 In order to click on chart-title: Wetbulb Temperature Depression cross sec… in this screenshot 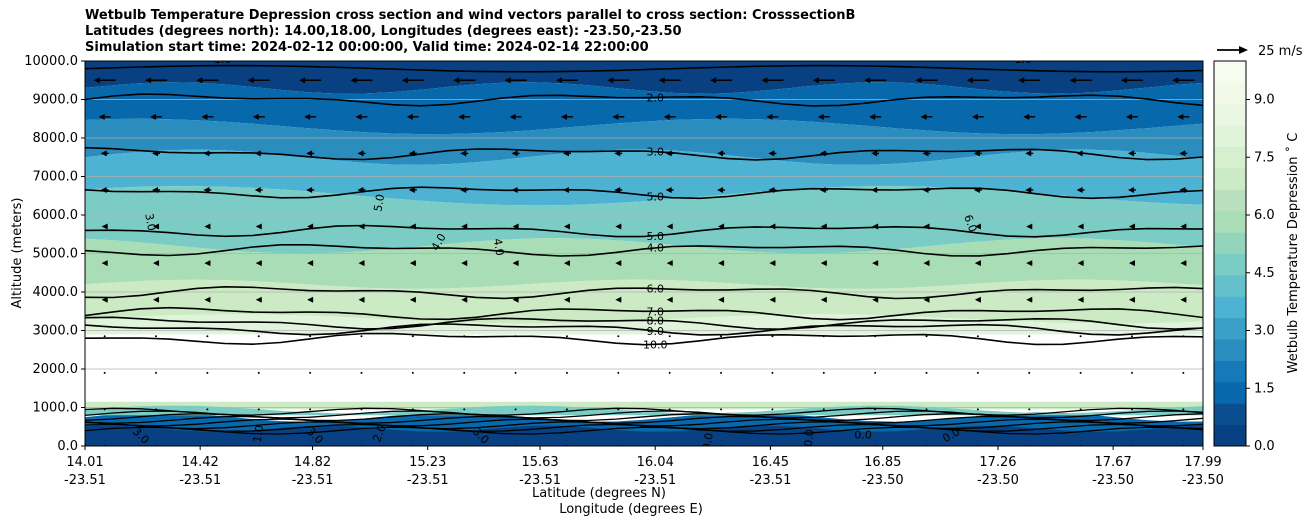, I will do `click(470, 32)`.